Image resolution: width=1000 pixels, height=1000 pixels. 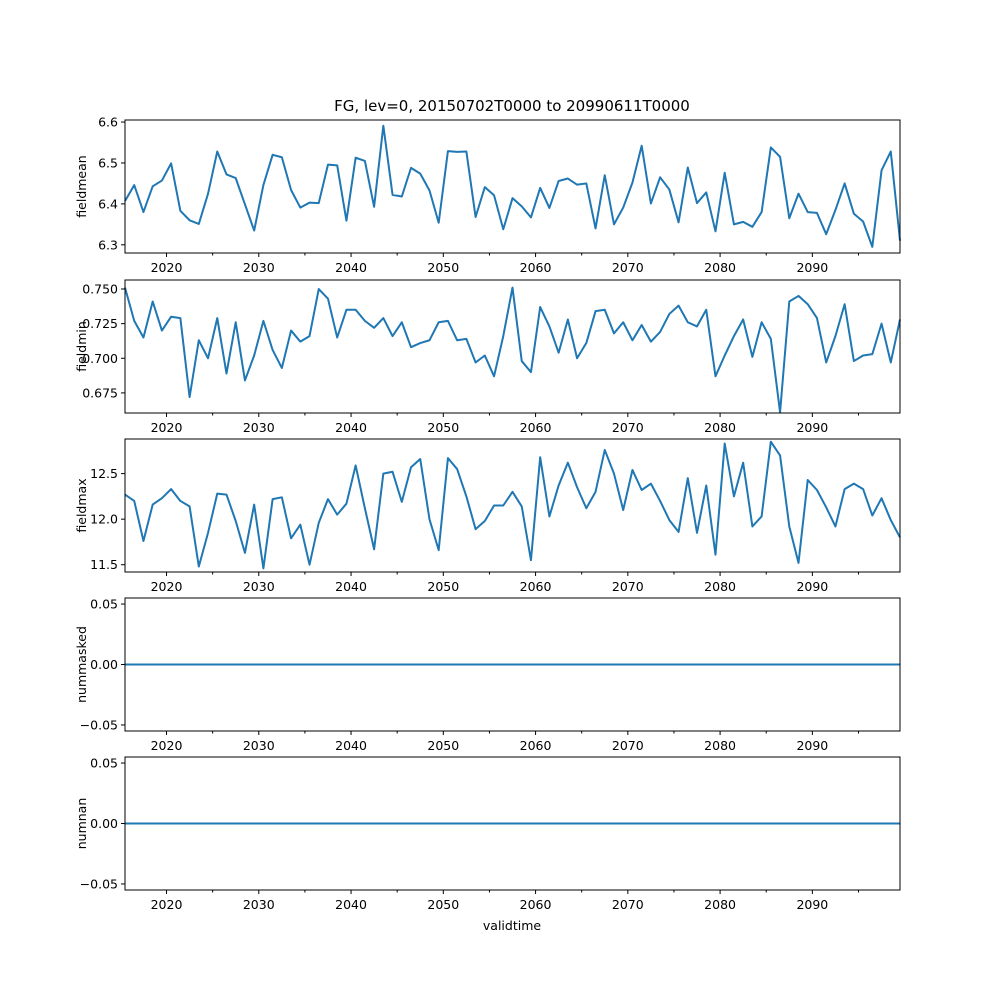 What do you see at coordinates (104, 763) in the screenshot?
I see `numnan-ytick-label: 0.05` at bounding box center [104, 763].